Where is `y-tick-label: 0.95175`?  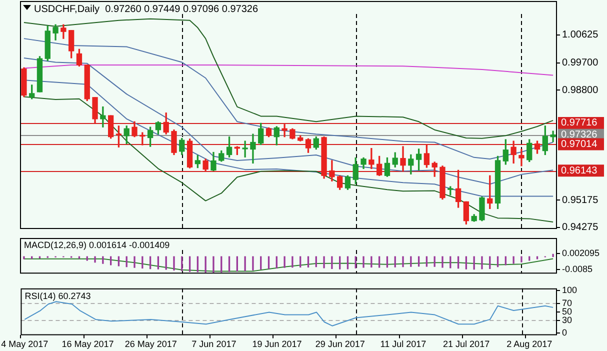
y-tick-label: 0.95175 is located at coordinates (580, 200).